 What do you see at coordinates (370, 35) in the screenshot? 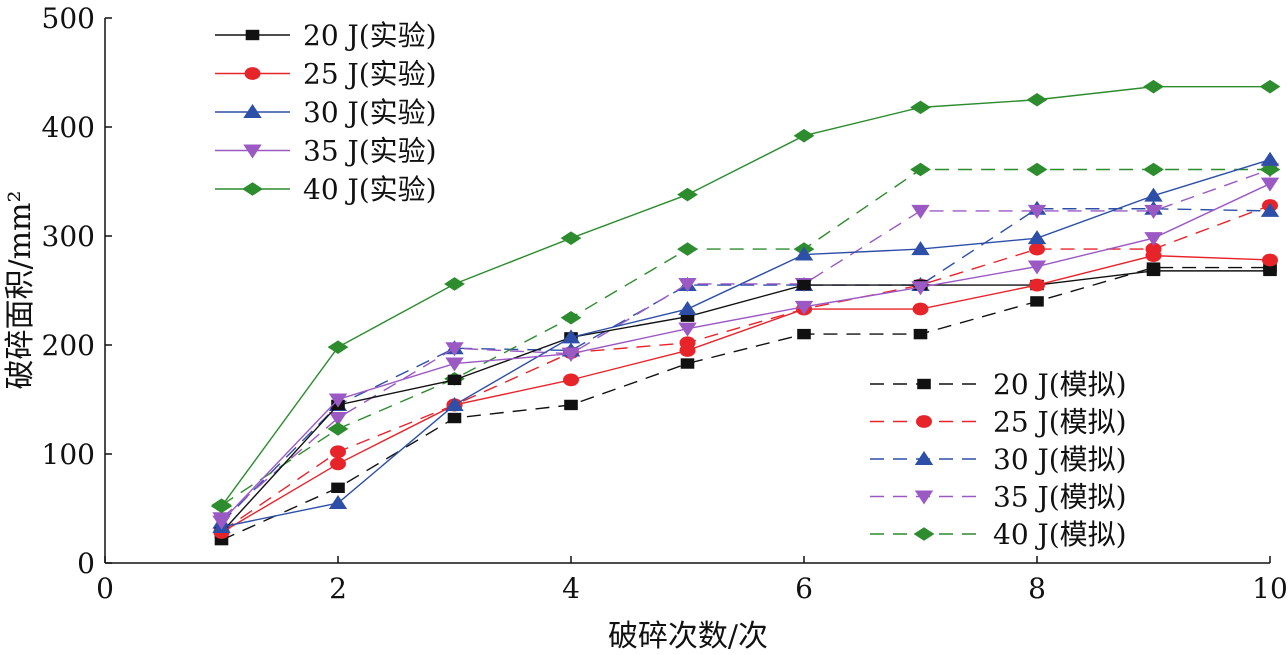
I see `legend-label: 20 J(实验)` at bounding box center [370, 35].